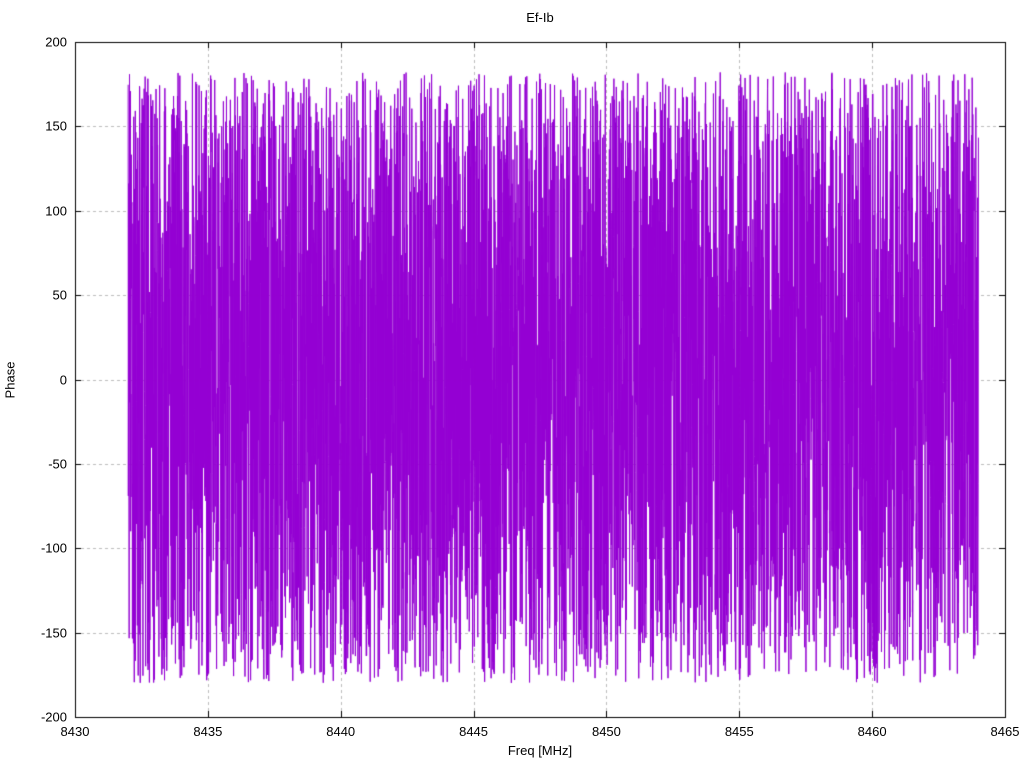 The height and width of the screenshot is (768, 1024). What do you see at coordinates (739, 731) in the screenshot?
I see `x-tick-label: 8455` at bounding box center [739, 731].